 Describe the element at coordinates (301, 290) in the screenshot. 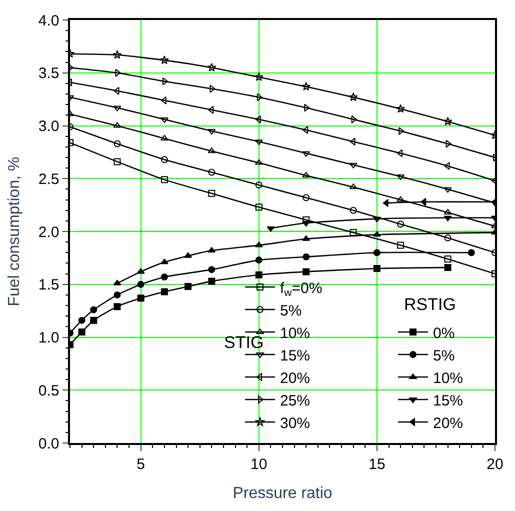

I see `legend-label: f$_{w}$=0%` at that location.